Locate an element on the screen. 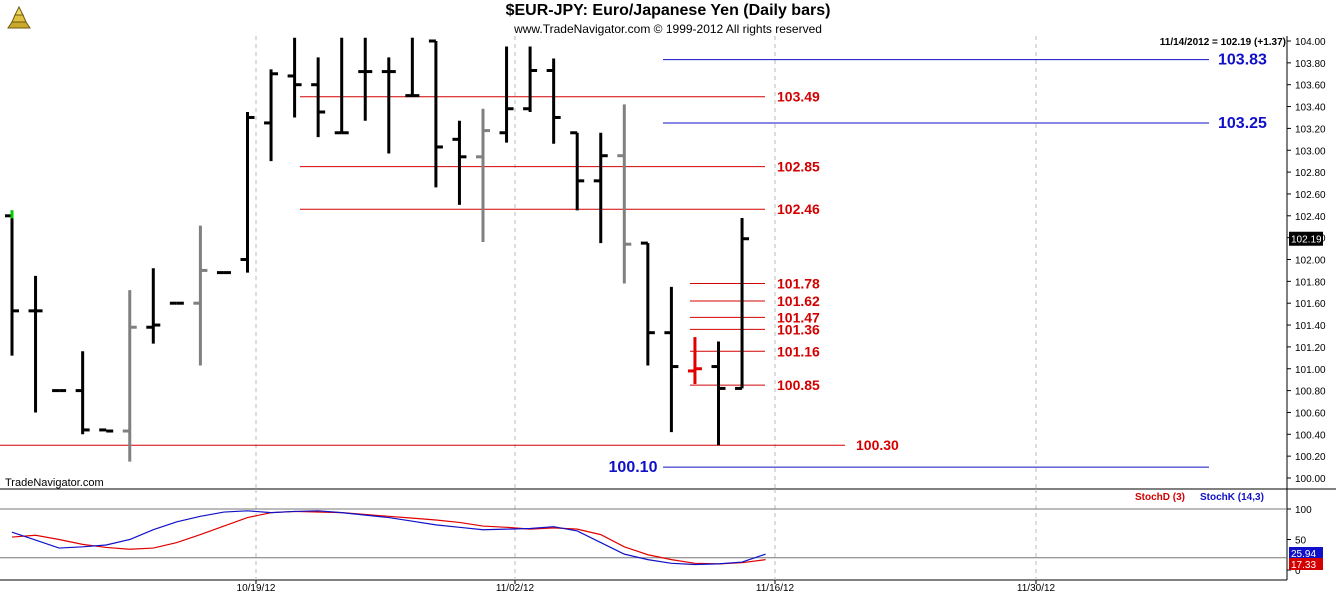  price-tick-label: 100.40 is located at coordinates (1310, 435).